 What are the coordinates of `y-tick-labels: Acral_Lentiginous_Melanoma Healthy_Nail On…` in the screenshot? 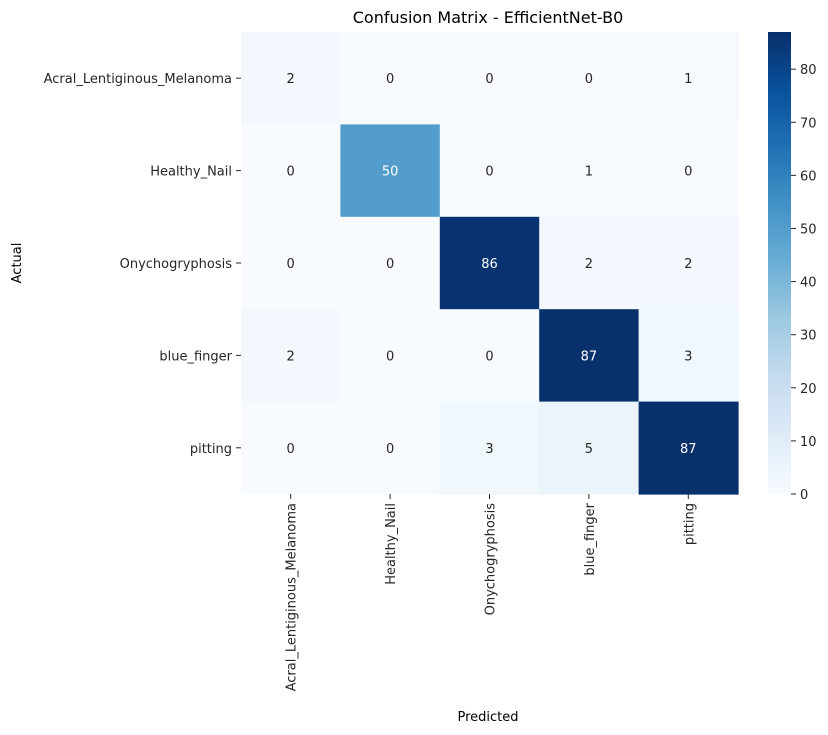 It's located at (142, 264).